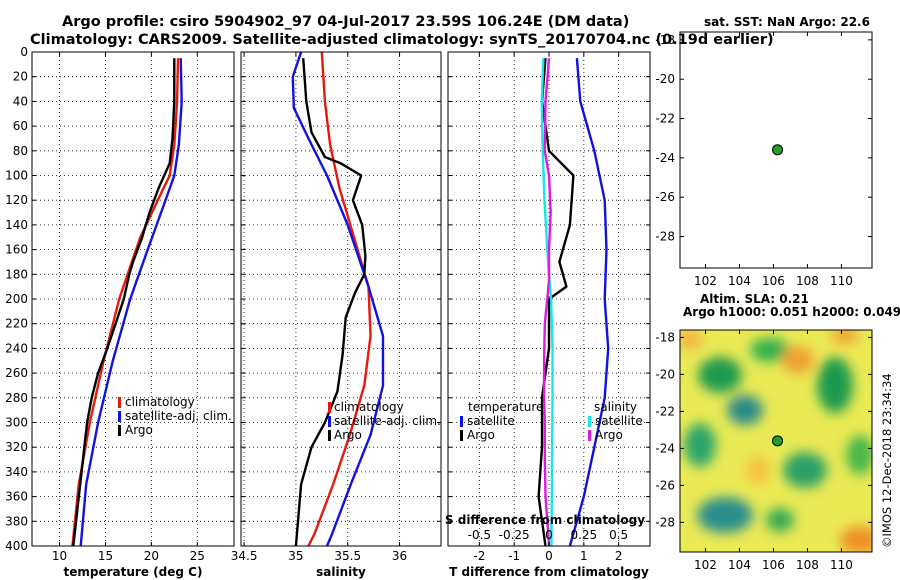 The image size is (900, 580). Describe the element at coordinates (665, 522) in the screenshot. I see `sla-map-ytick-label: -28` at that location.